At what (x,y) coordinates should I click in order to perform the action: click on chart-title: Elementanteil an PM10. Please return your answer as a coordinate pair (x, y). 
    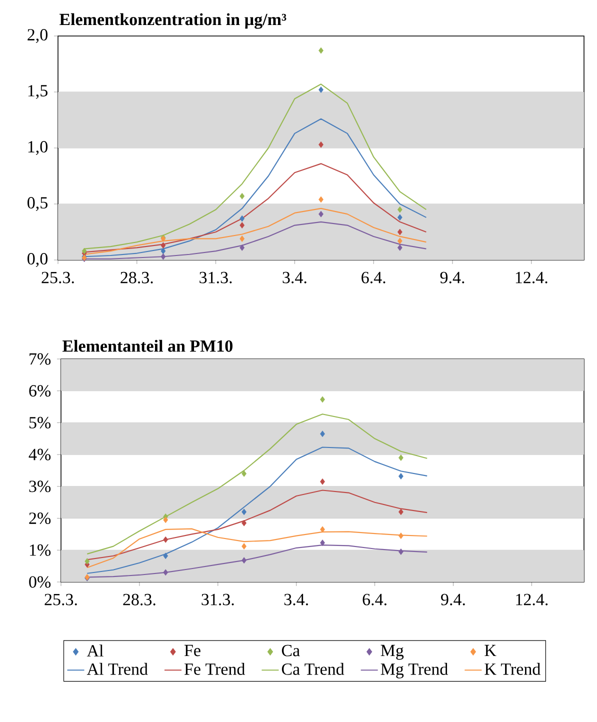
    Looking at the image, I should click on (147, 346).